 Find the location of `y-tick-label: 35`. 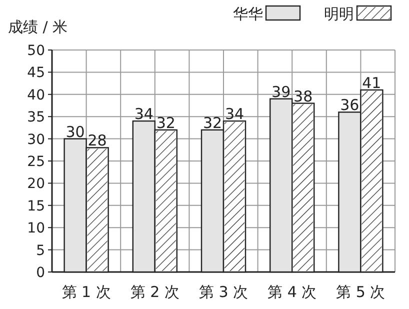

y-tick-label: 35 is located at coordinates (36, 118).